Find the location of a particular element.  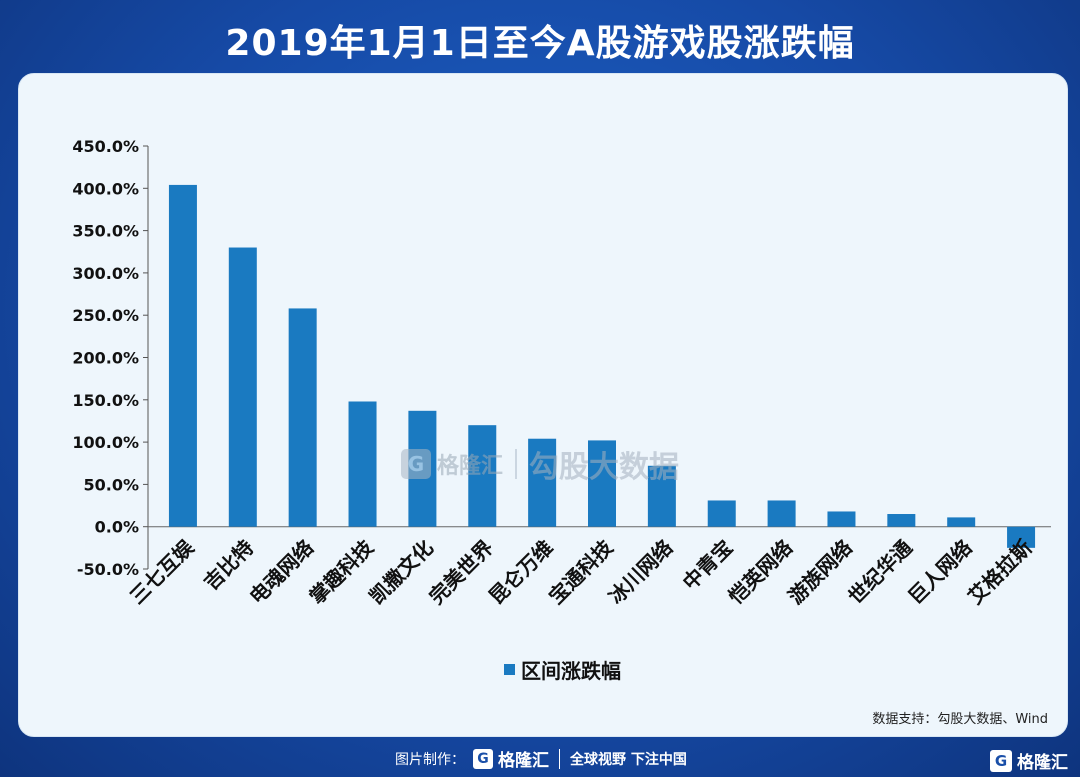

y-tick-label: 450.0% is located at coordinates (105, 146).